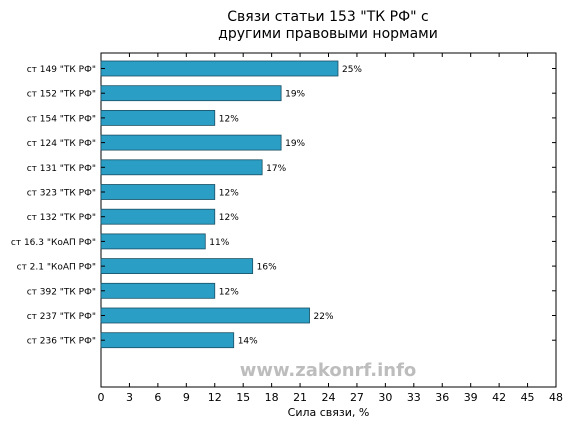 This screenshot has width=576, height=432. What do you see at coordinates (219, 243) in the screenshot?
I see `value-label: 11%` at bounding box center [219, 243].